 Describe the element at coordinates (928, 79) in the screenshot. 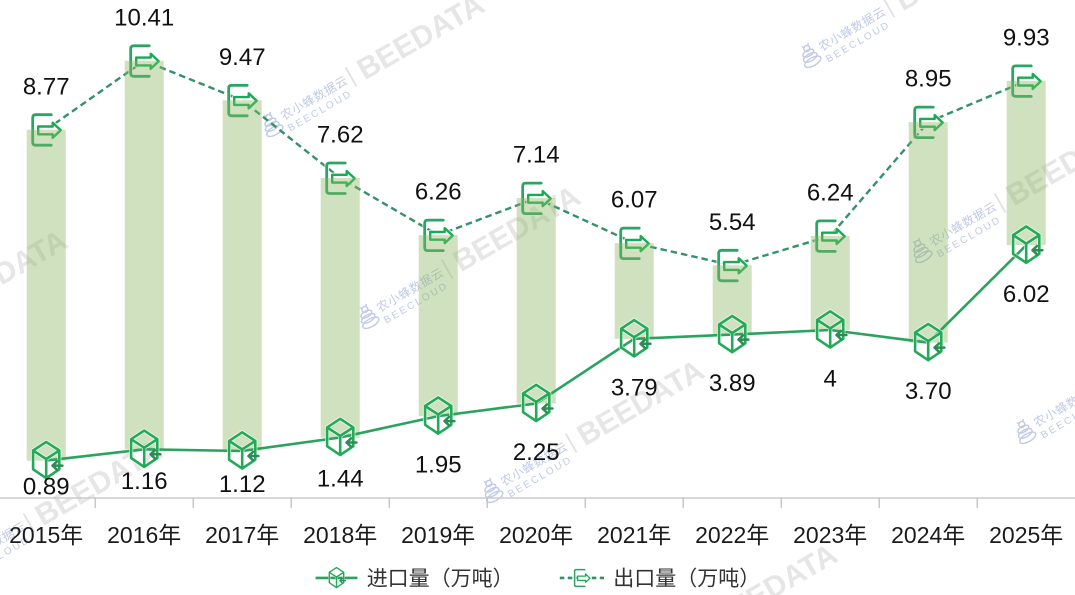

I see `svg-text: 8.95` at that location.